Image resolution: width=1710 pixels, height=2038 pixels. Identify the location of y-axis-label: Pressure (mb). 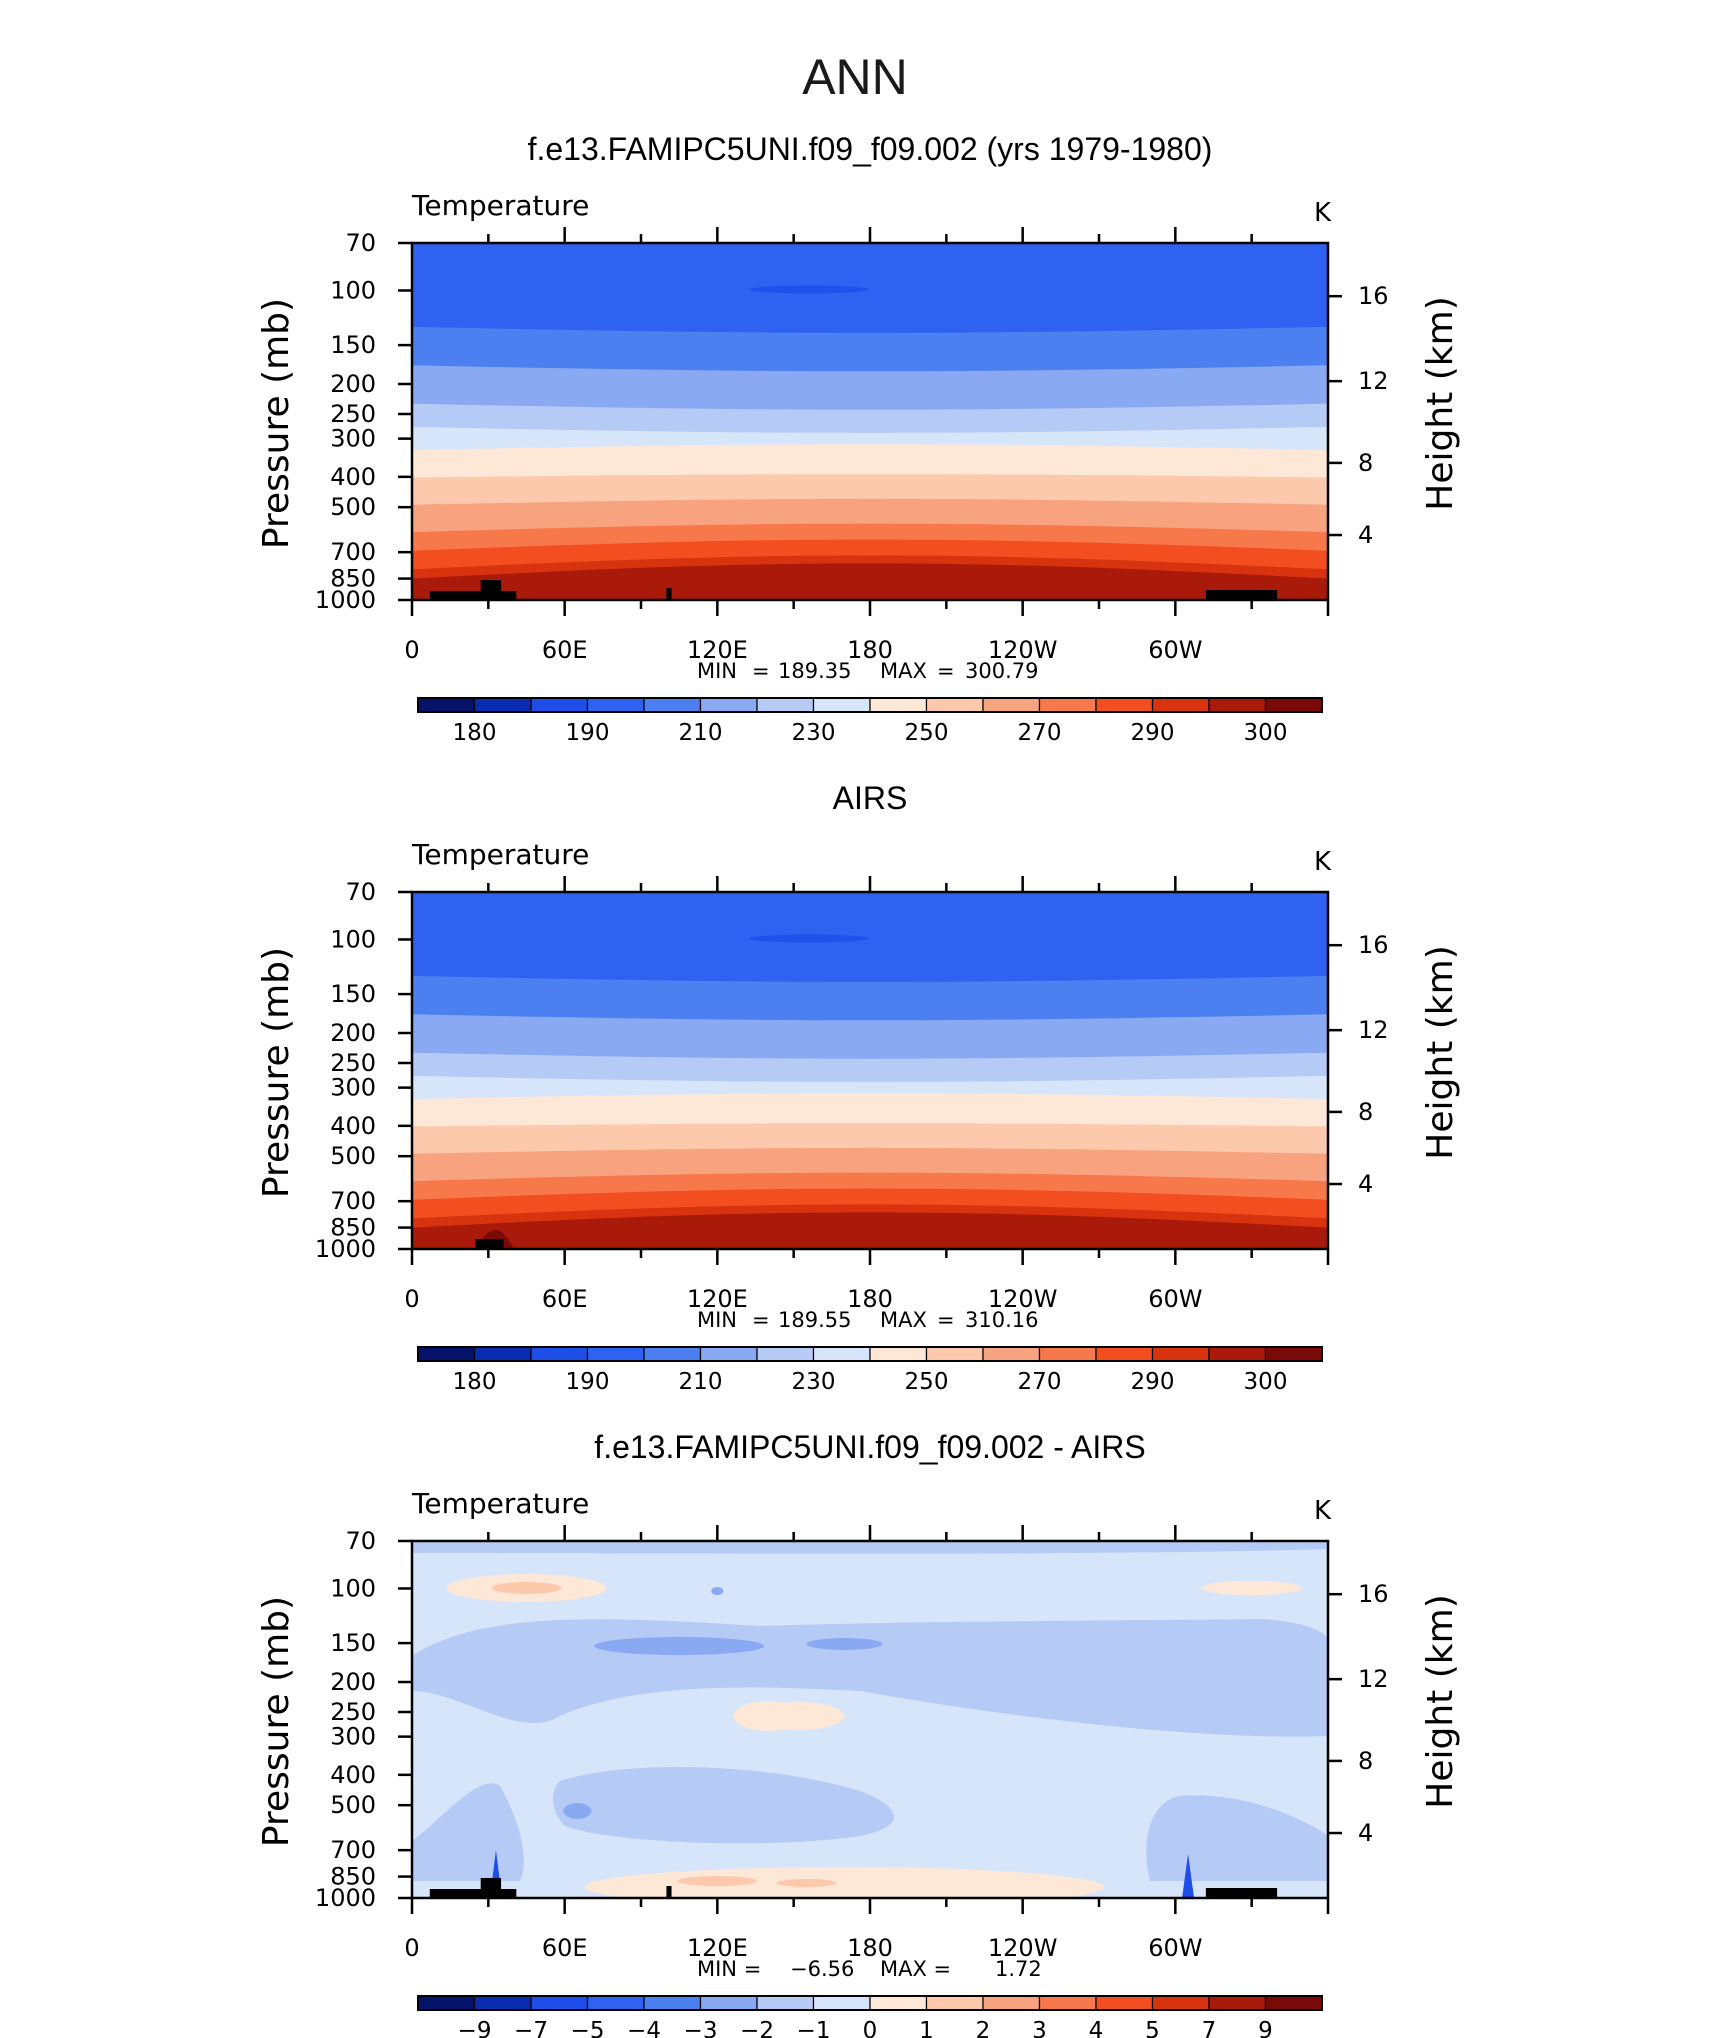
(276, 1721).